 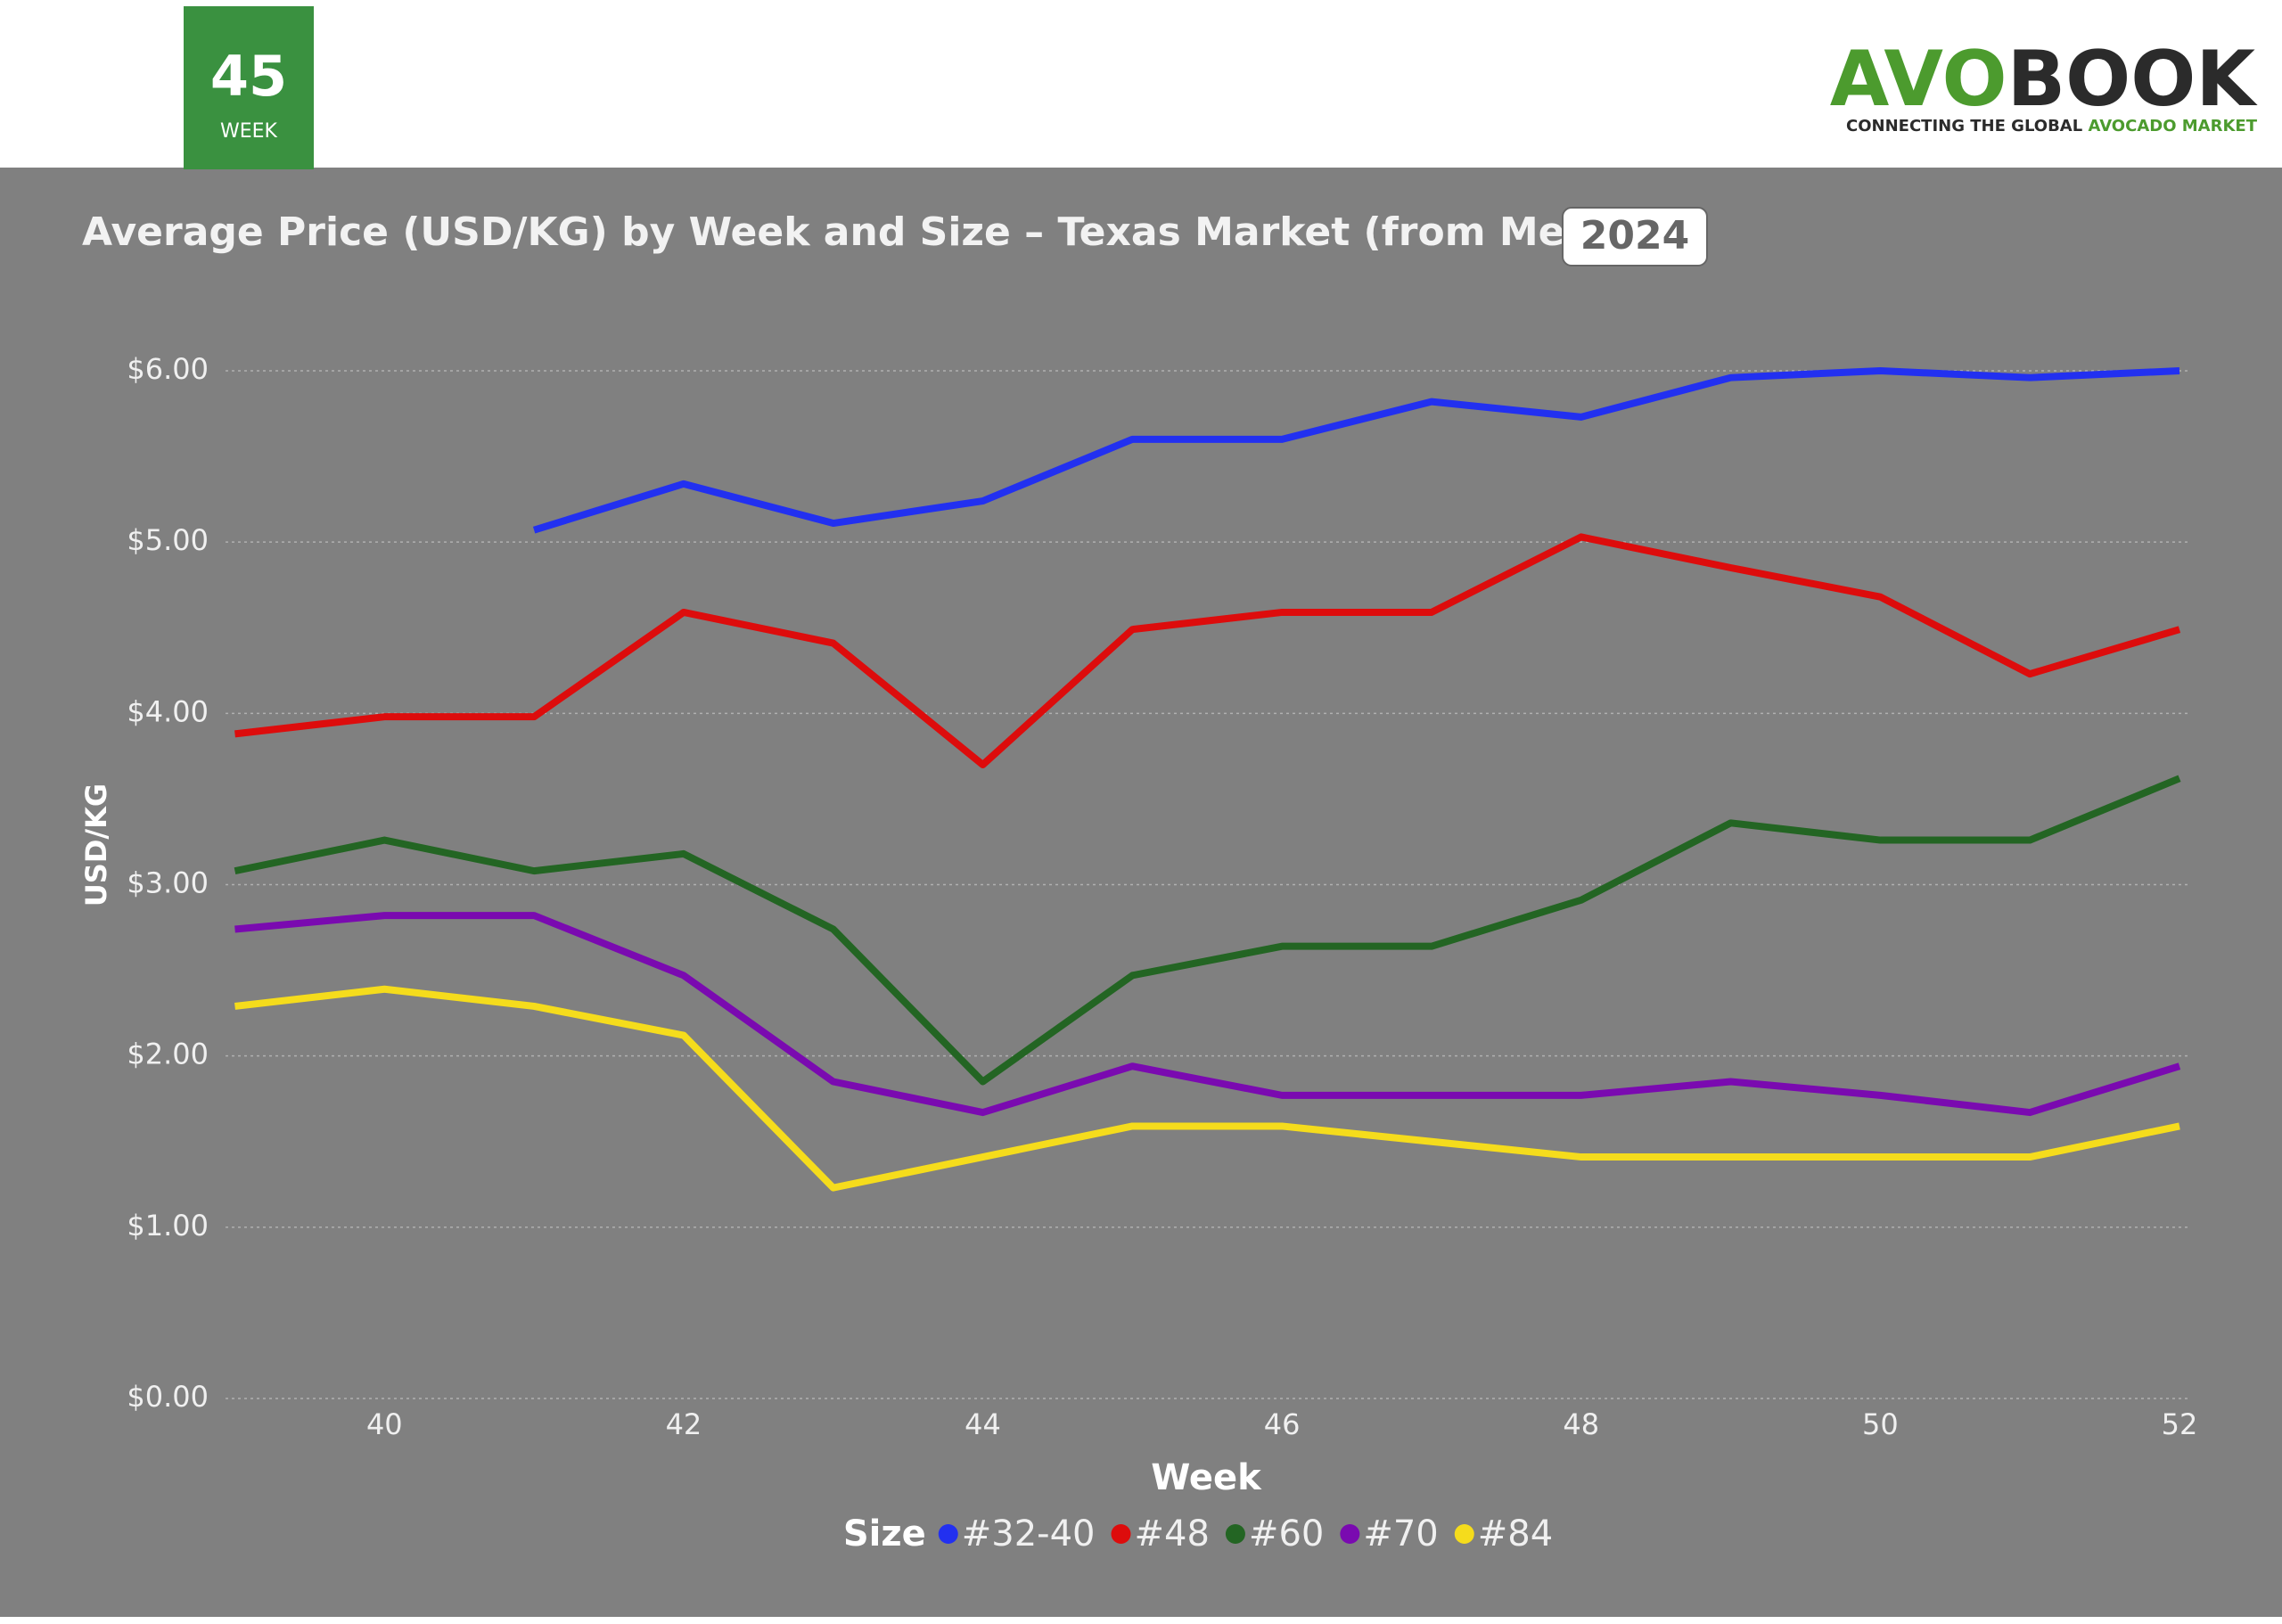 What do you see at coordinates (1172, 1533) in the screenshot?
I see `legend-label: #48` at bounding box center [1172, 1533].